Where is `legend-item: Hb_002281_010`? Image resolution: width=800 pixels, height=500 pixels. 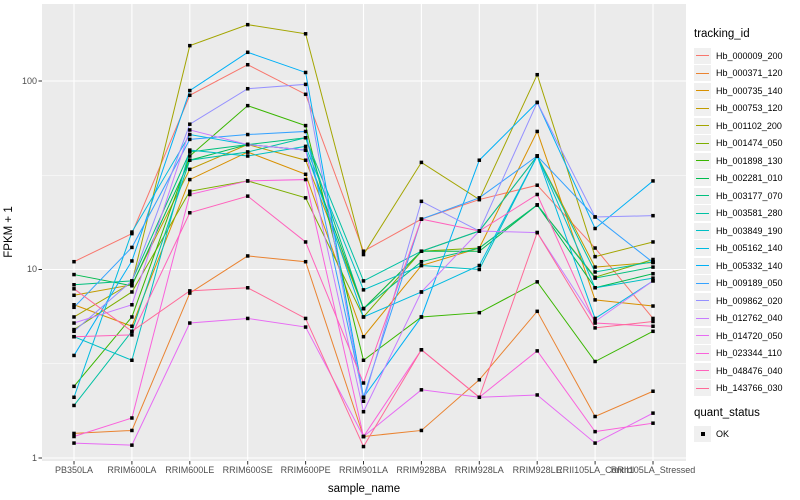
legend-item: Hb_002281_010 is located at coordinates (747, 179).